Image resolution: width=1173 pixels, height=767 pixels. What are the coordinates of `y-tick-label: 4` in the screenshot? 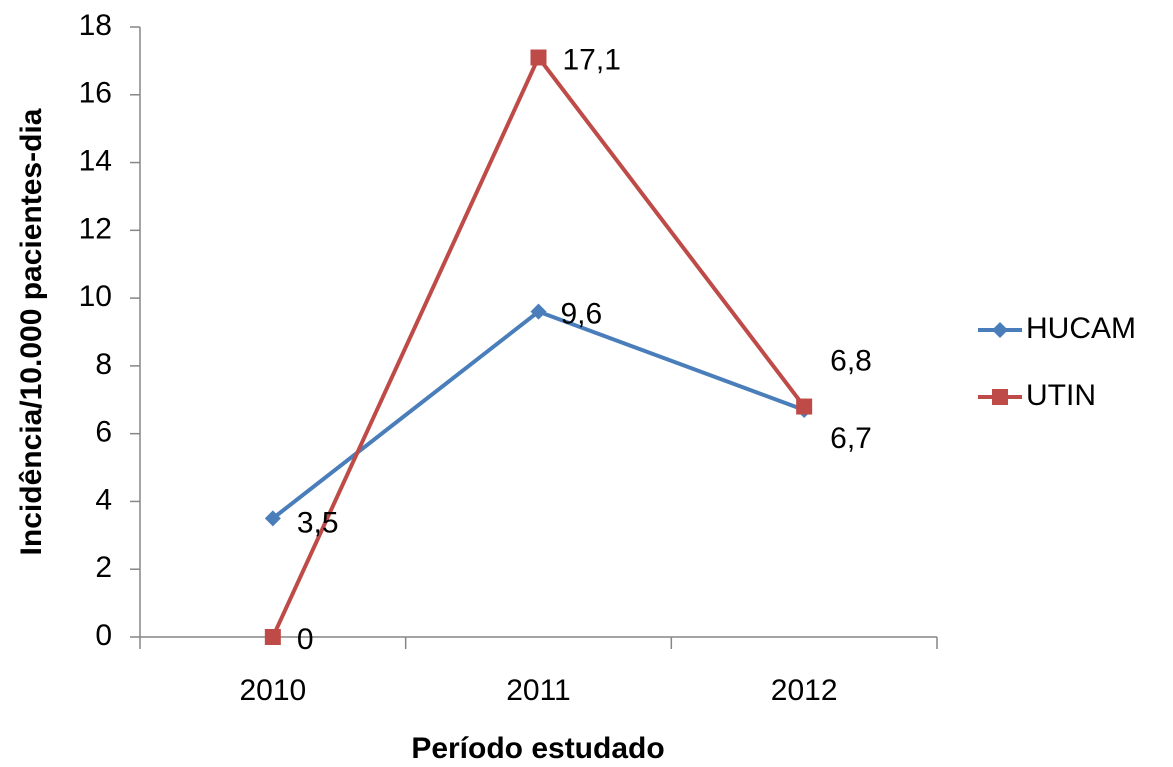 It's located at (103, 499).